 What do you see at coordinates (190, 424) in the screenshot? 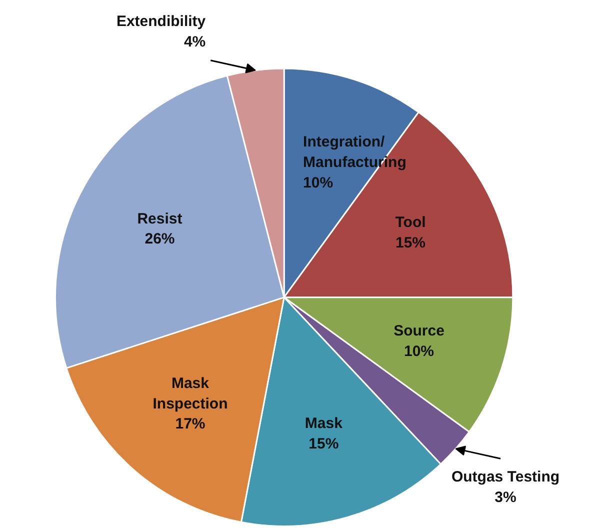
I see `data-label: 17%` at bounding box center [190, 424].